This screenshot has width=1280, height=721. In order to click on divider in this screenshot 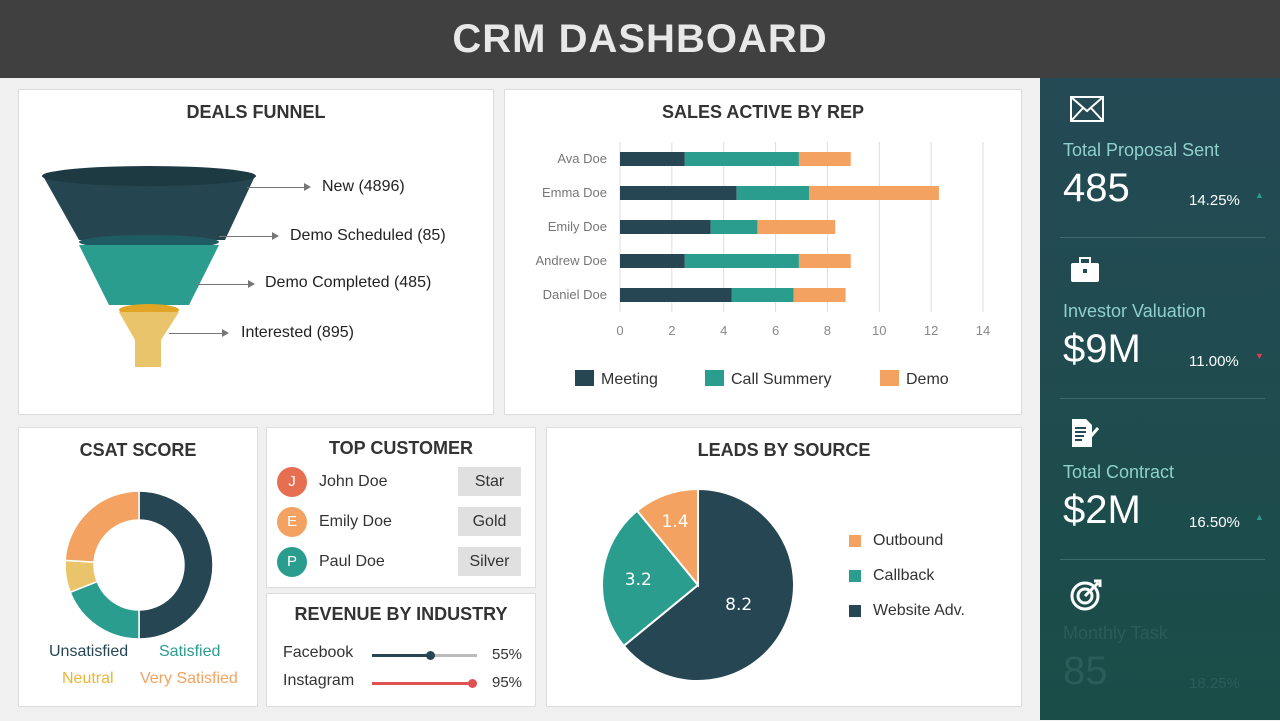, I will do `click(1162, 398)`.